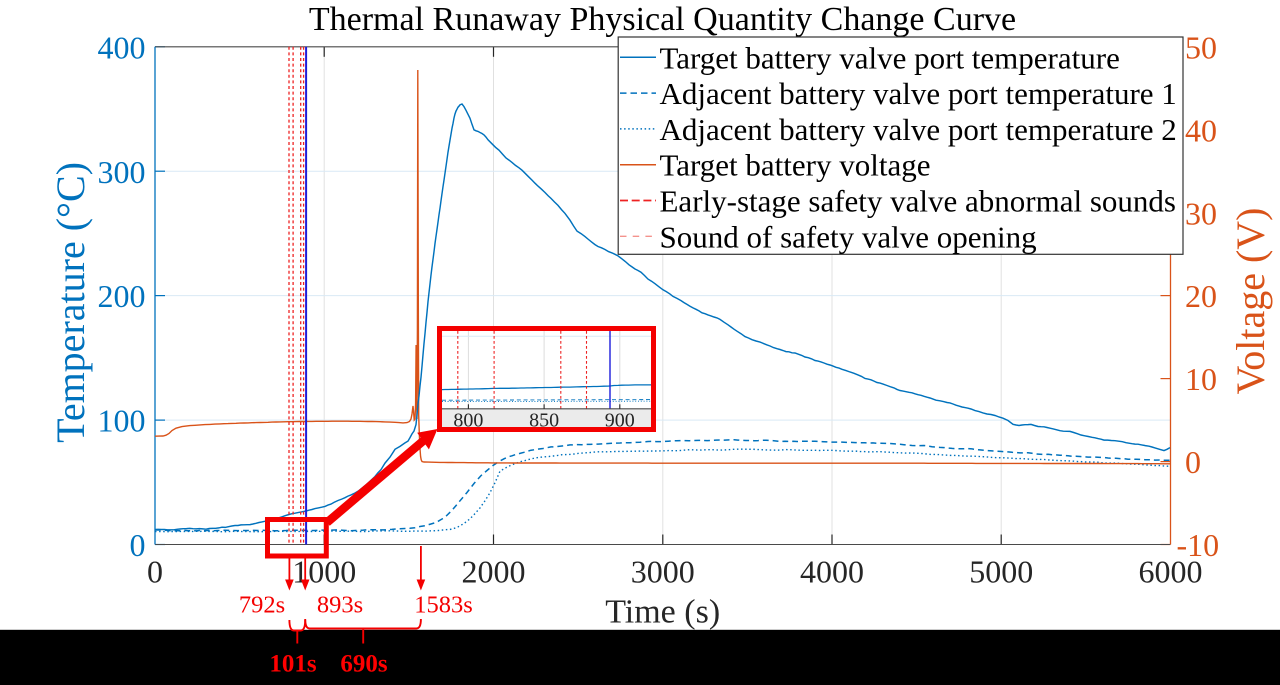 Image resolution: width=1280 pixels, height=685 pixels. What do you see at coordinates (122, 296) in the screenshot?
I see `svg-text: 200` at bounding box center [122, 296].